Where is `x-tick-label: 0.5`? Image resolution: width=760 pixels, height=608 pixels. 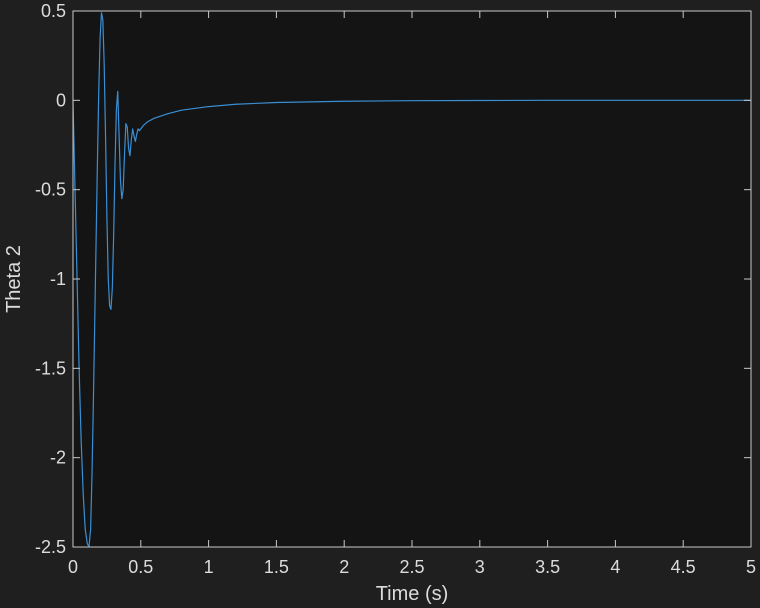 x-tick-label: 0.5 is located at coordinates (140, 567).